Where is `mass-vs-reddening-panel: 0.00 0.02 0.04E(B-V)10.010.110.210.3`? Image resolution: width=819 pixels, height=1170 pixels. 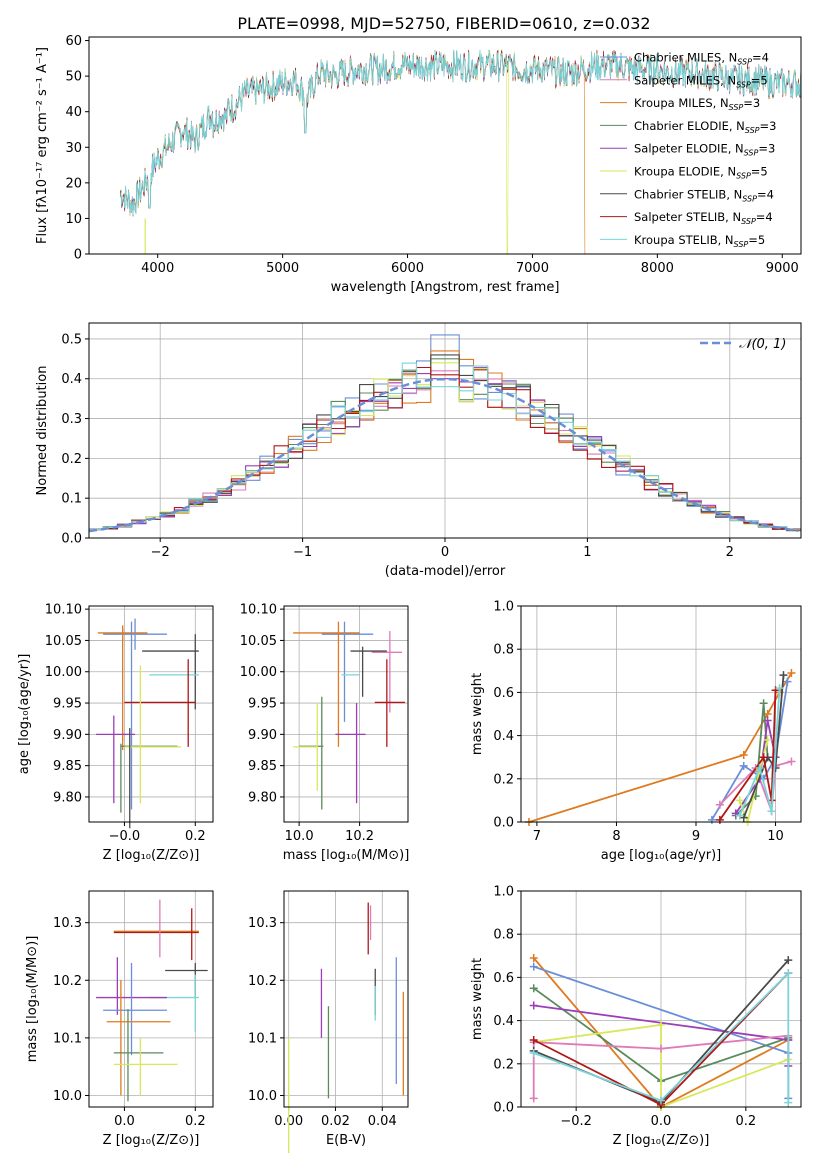
mass-vs-reddening-panel: 0.00 0.02 0.04E(B-V)10.010.110.210.3 is located at coordinates (328, 1022).